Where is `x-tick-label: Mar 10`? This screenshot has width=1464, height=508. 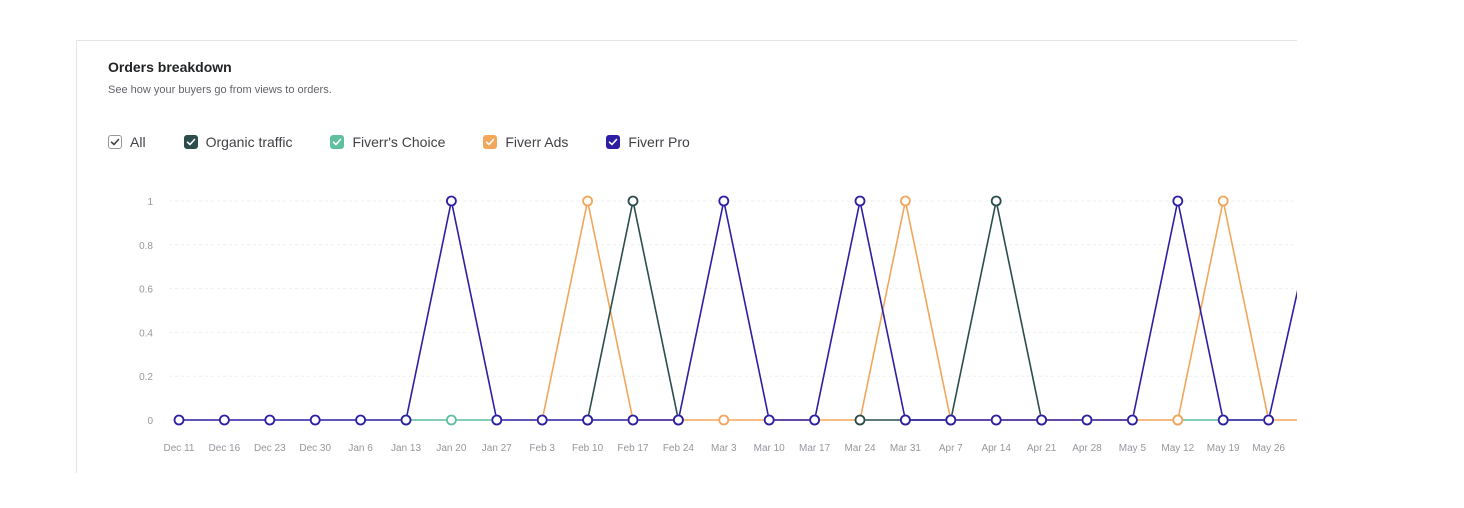
x-tick-label: Mar 10 is located at coordinates (770, 448).